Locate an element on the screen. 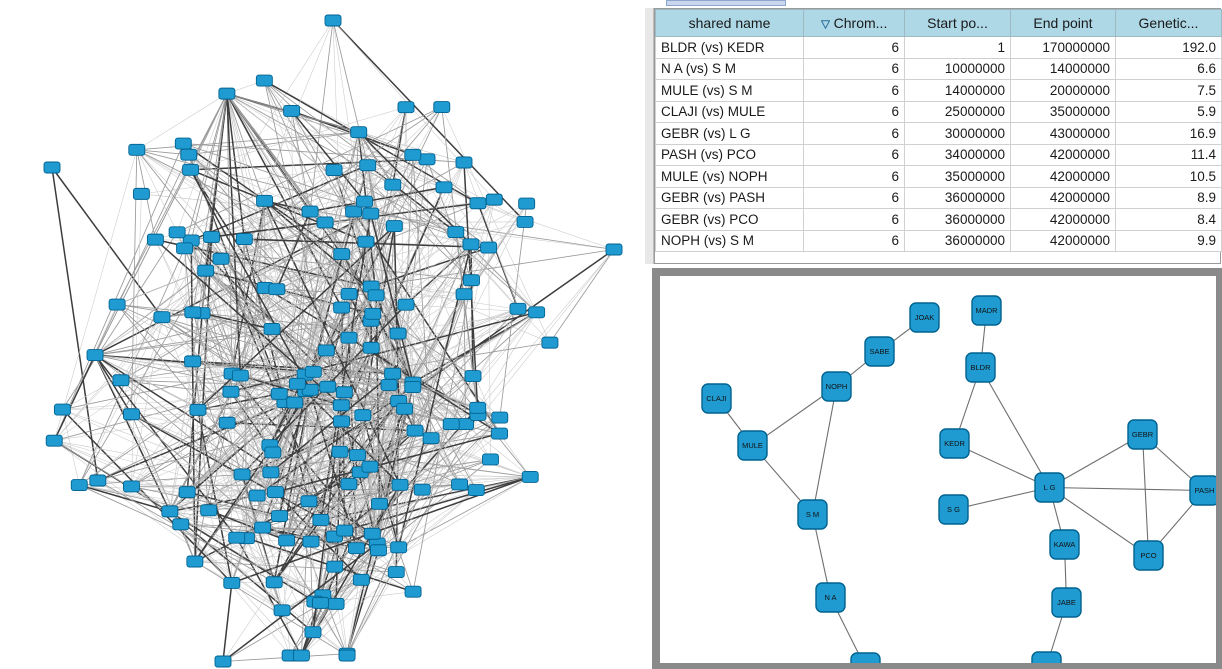 This screenshot has height=669, width=1222. graph-node: JABE is located at coordinates (1066, 602).